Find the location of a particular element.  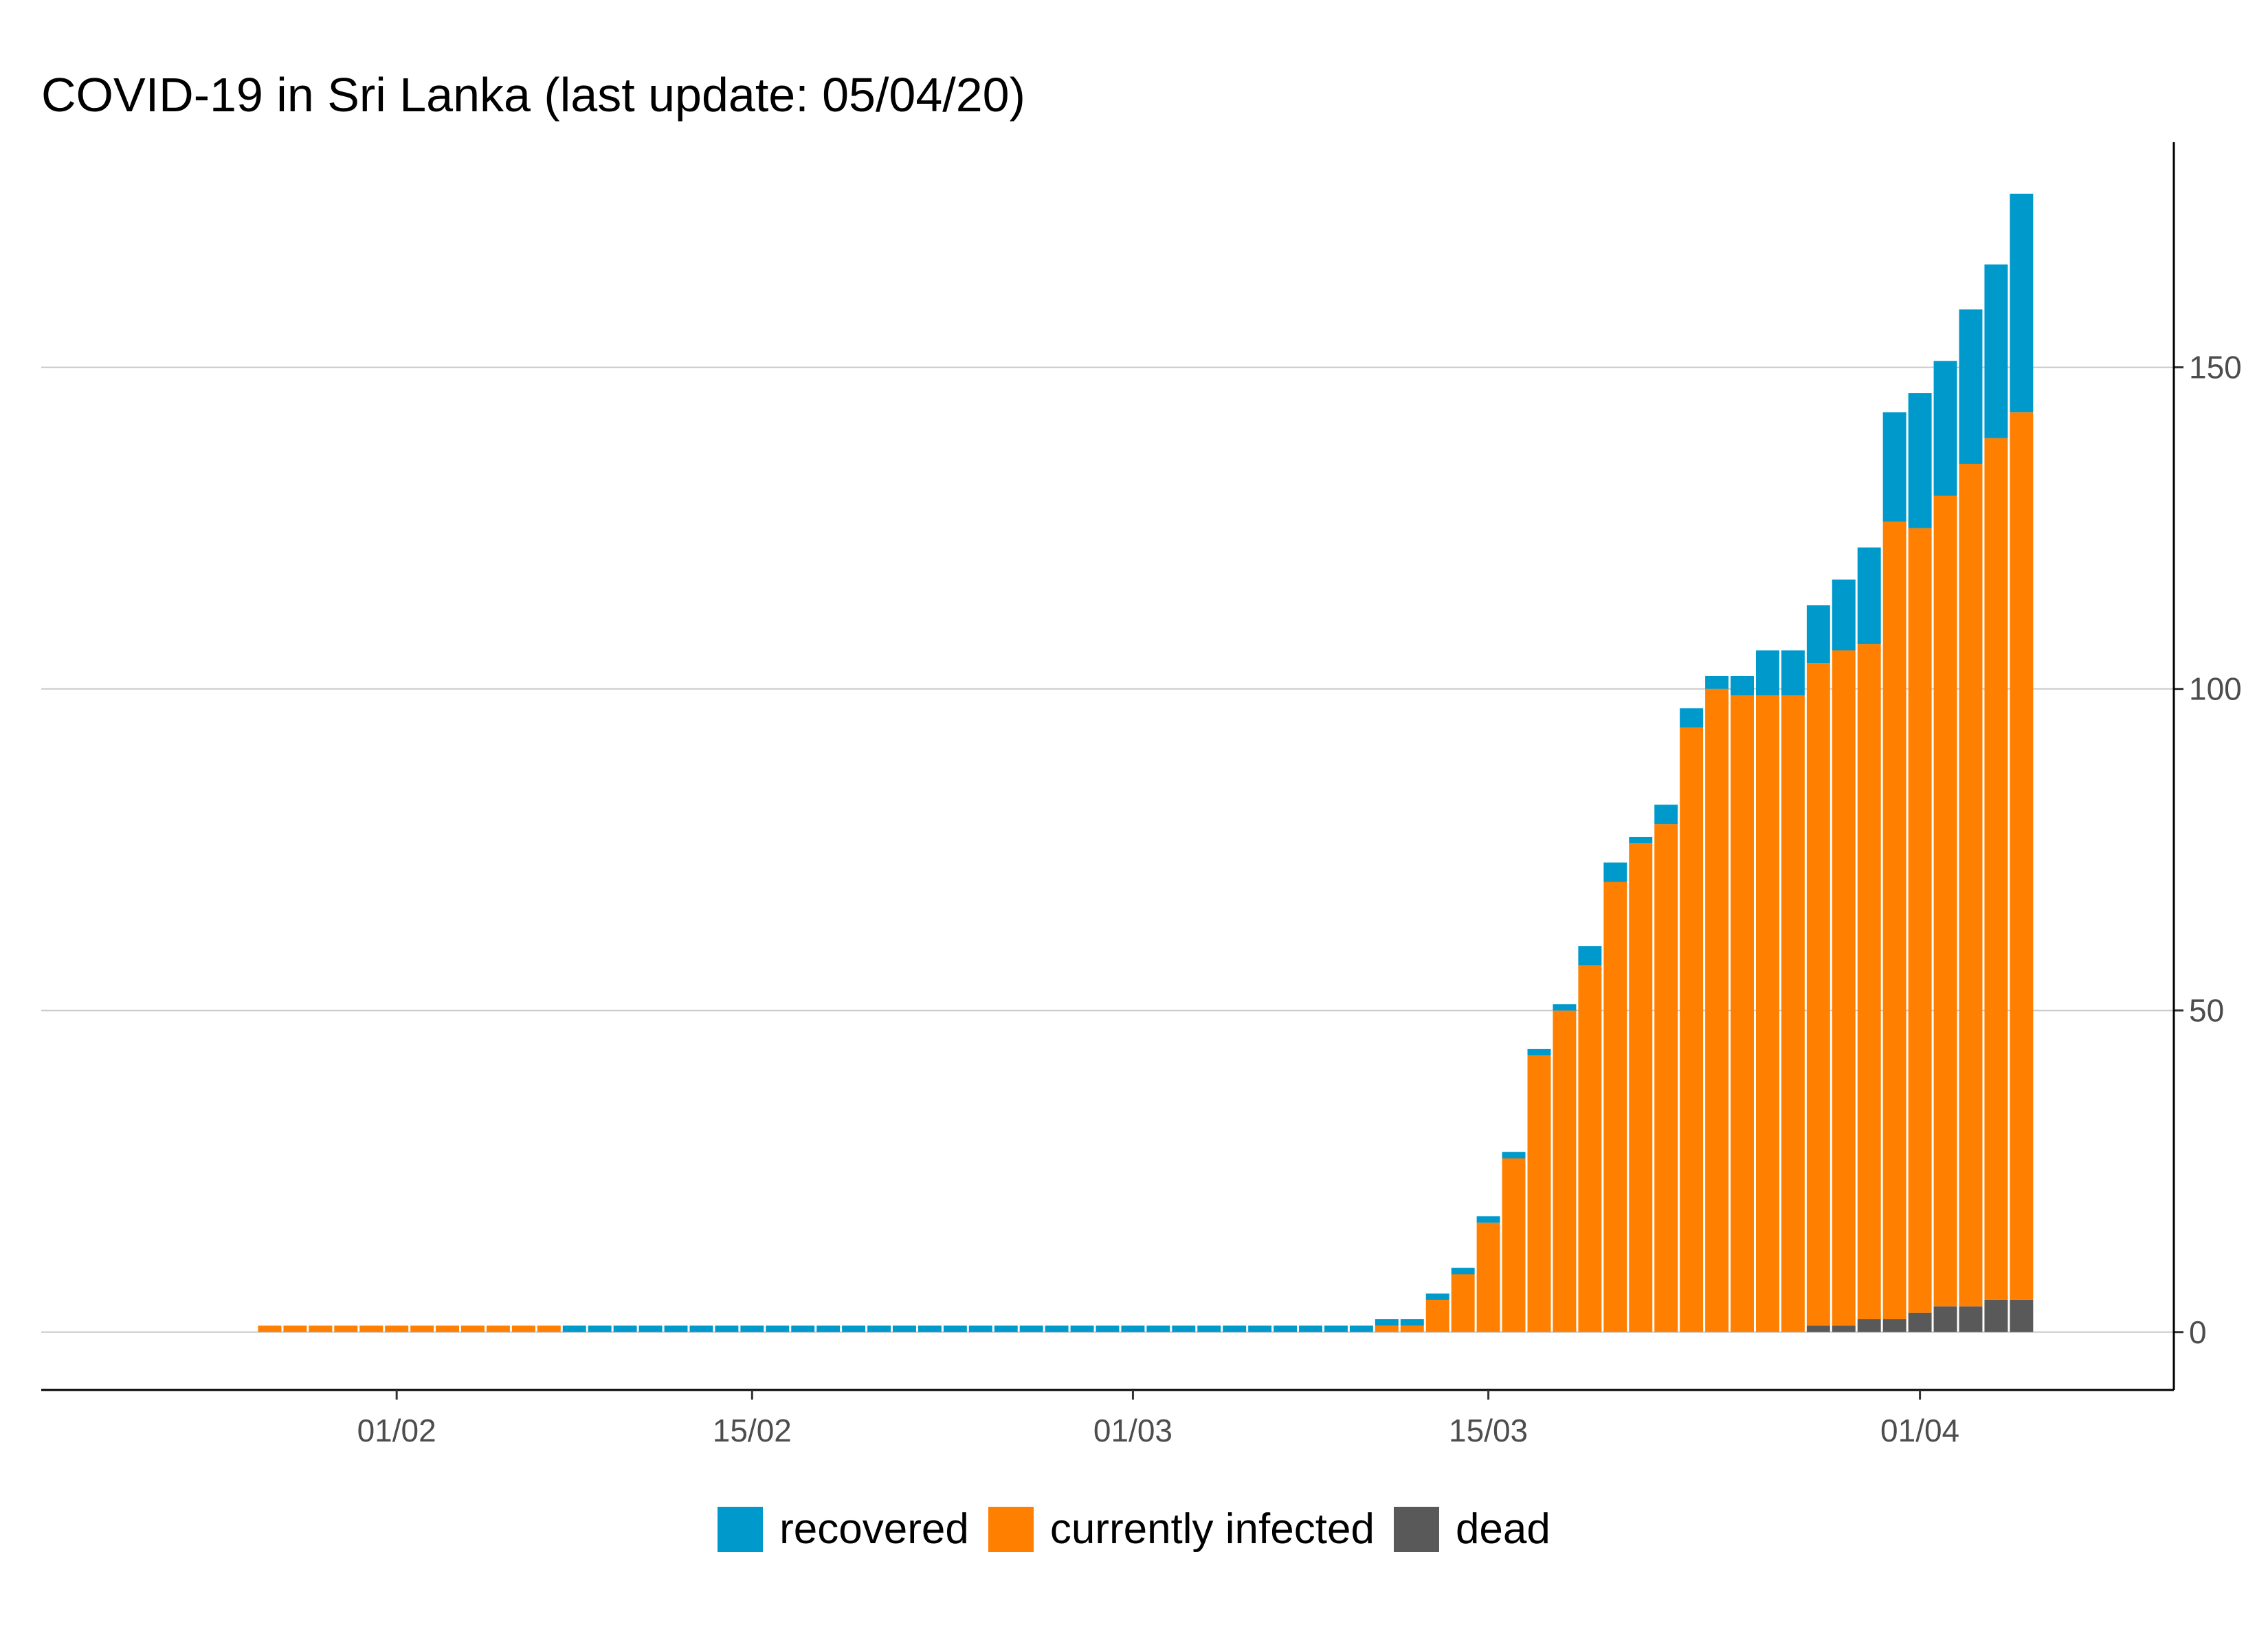

legend-item-recovered: recovered is located at coordinates (843, 1529).